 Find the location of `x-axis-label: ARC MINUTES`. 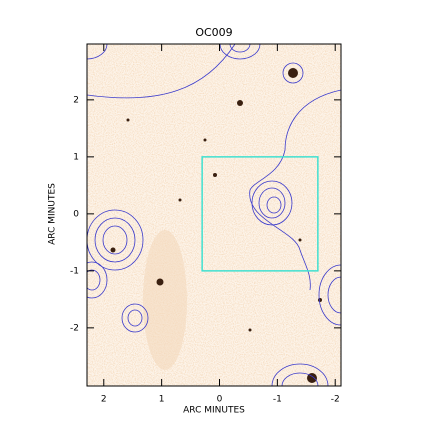

x-axis-label: ARC MINUTES is located at coordinates (214, 411).